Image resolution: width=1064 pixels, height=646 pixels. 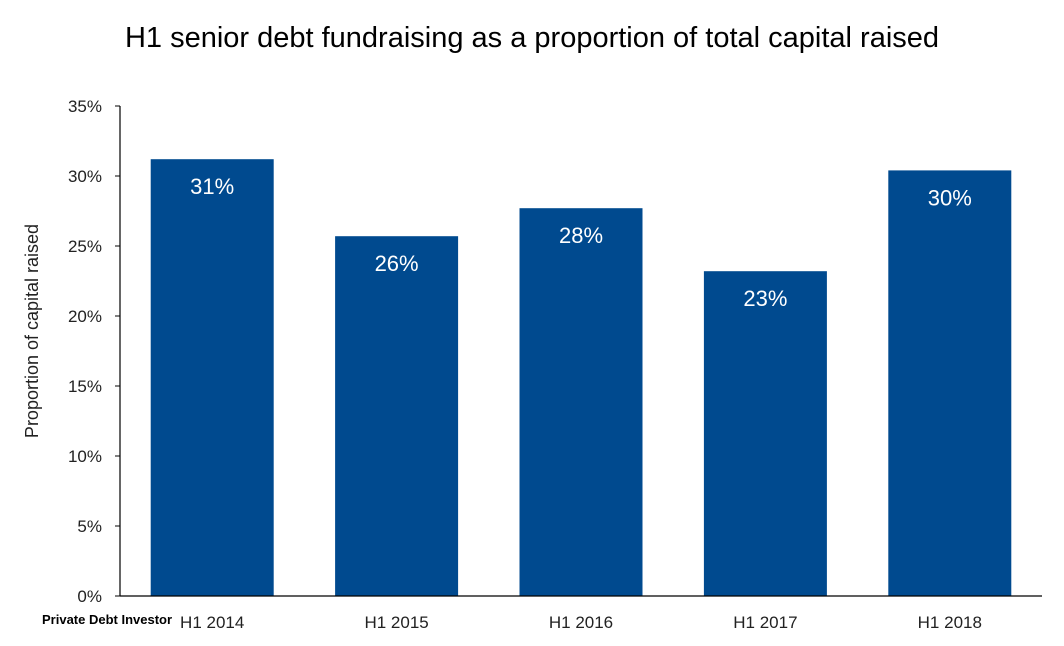 I want to click on x-category-label: H1 2016, so click(x=581, y=622).